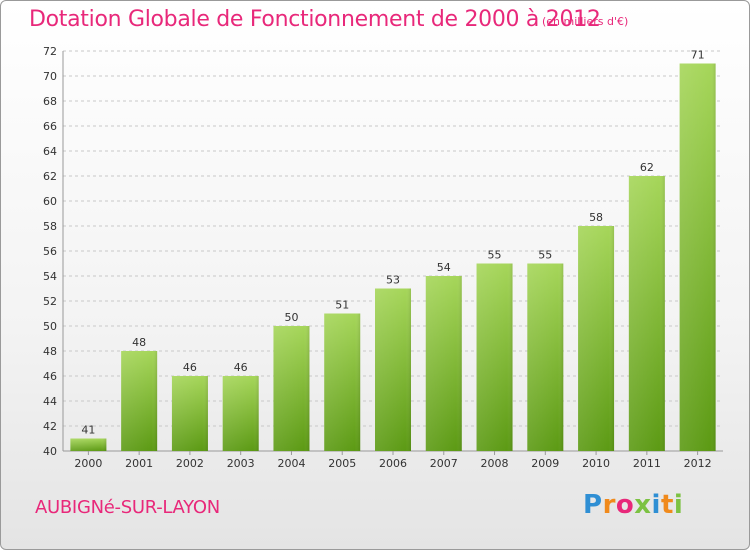  I want to click on data-label: 41, so click(88, 430).